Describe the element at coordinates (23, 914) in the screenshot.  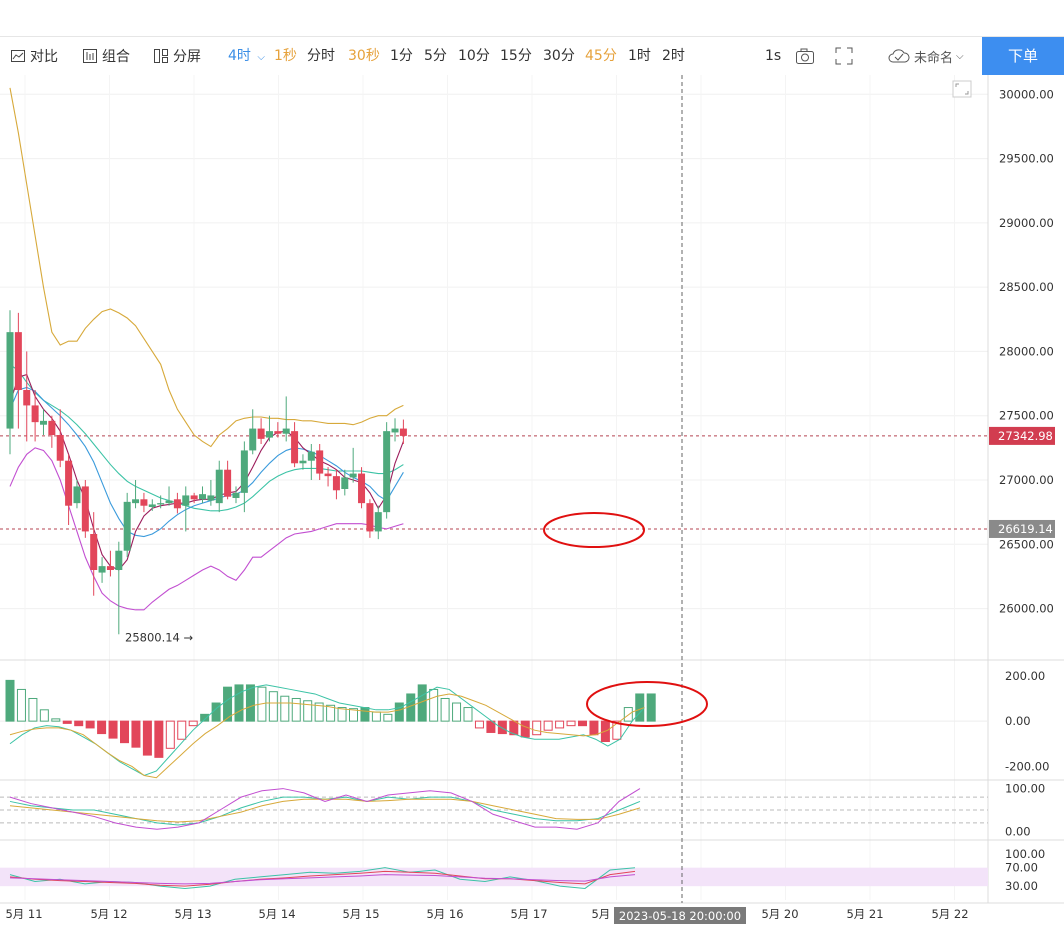
I see `x-tick-label: 5月 11` at that location.